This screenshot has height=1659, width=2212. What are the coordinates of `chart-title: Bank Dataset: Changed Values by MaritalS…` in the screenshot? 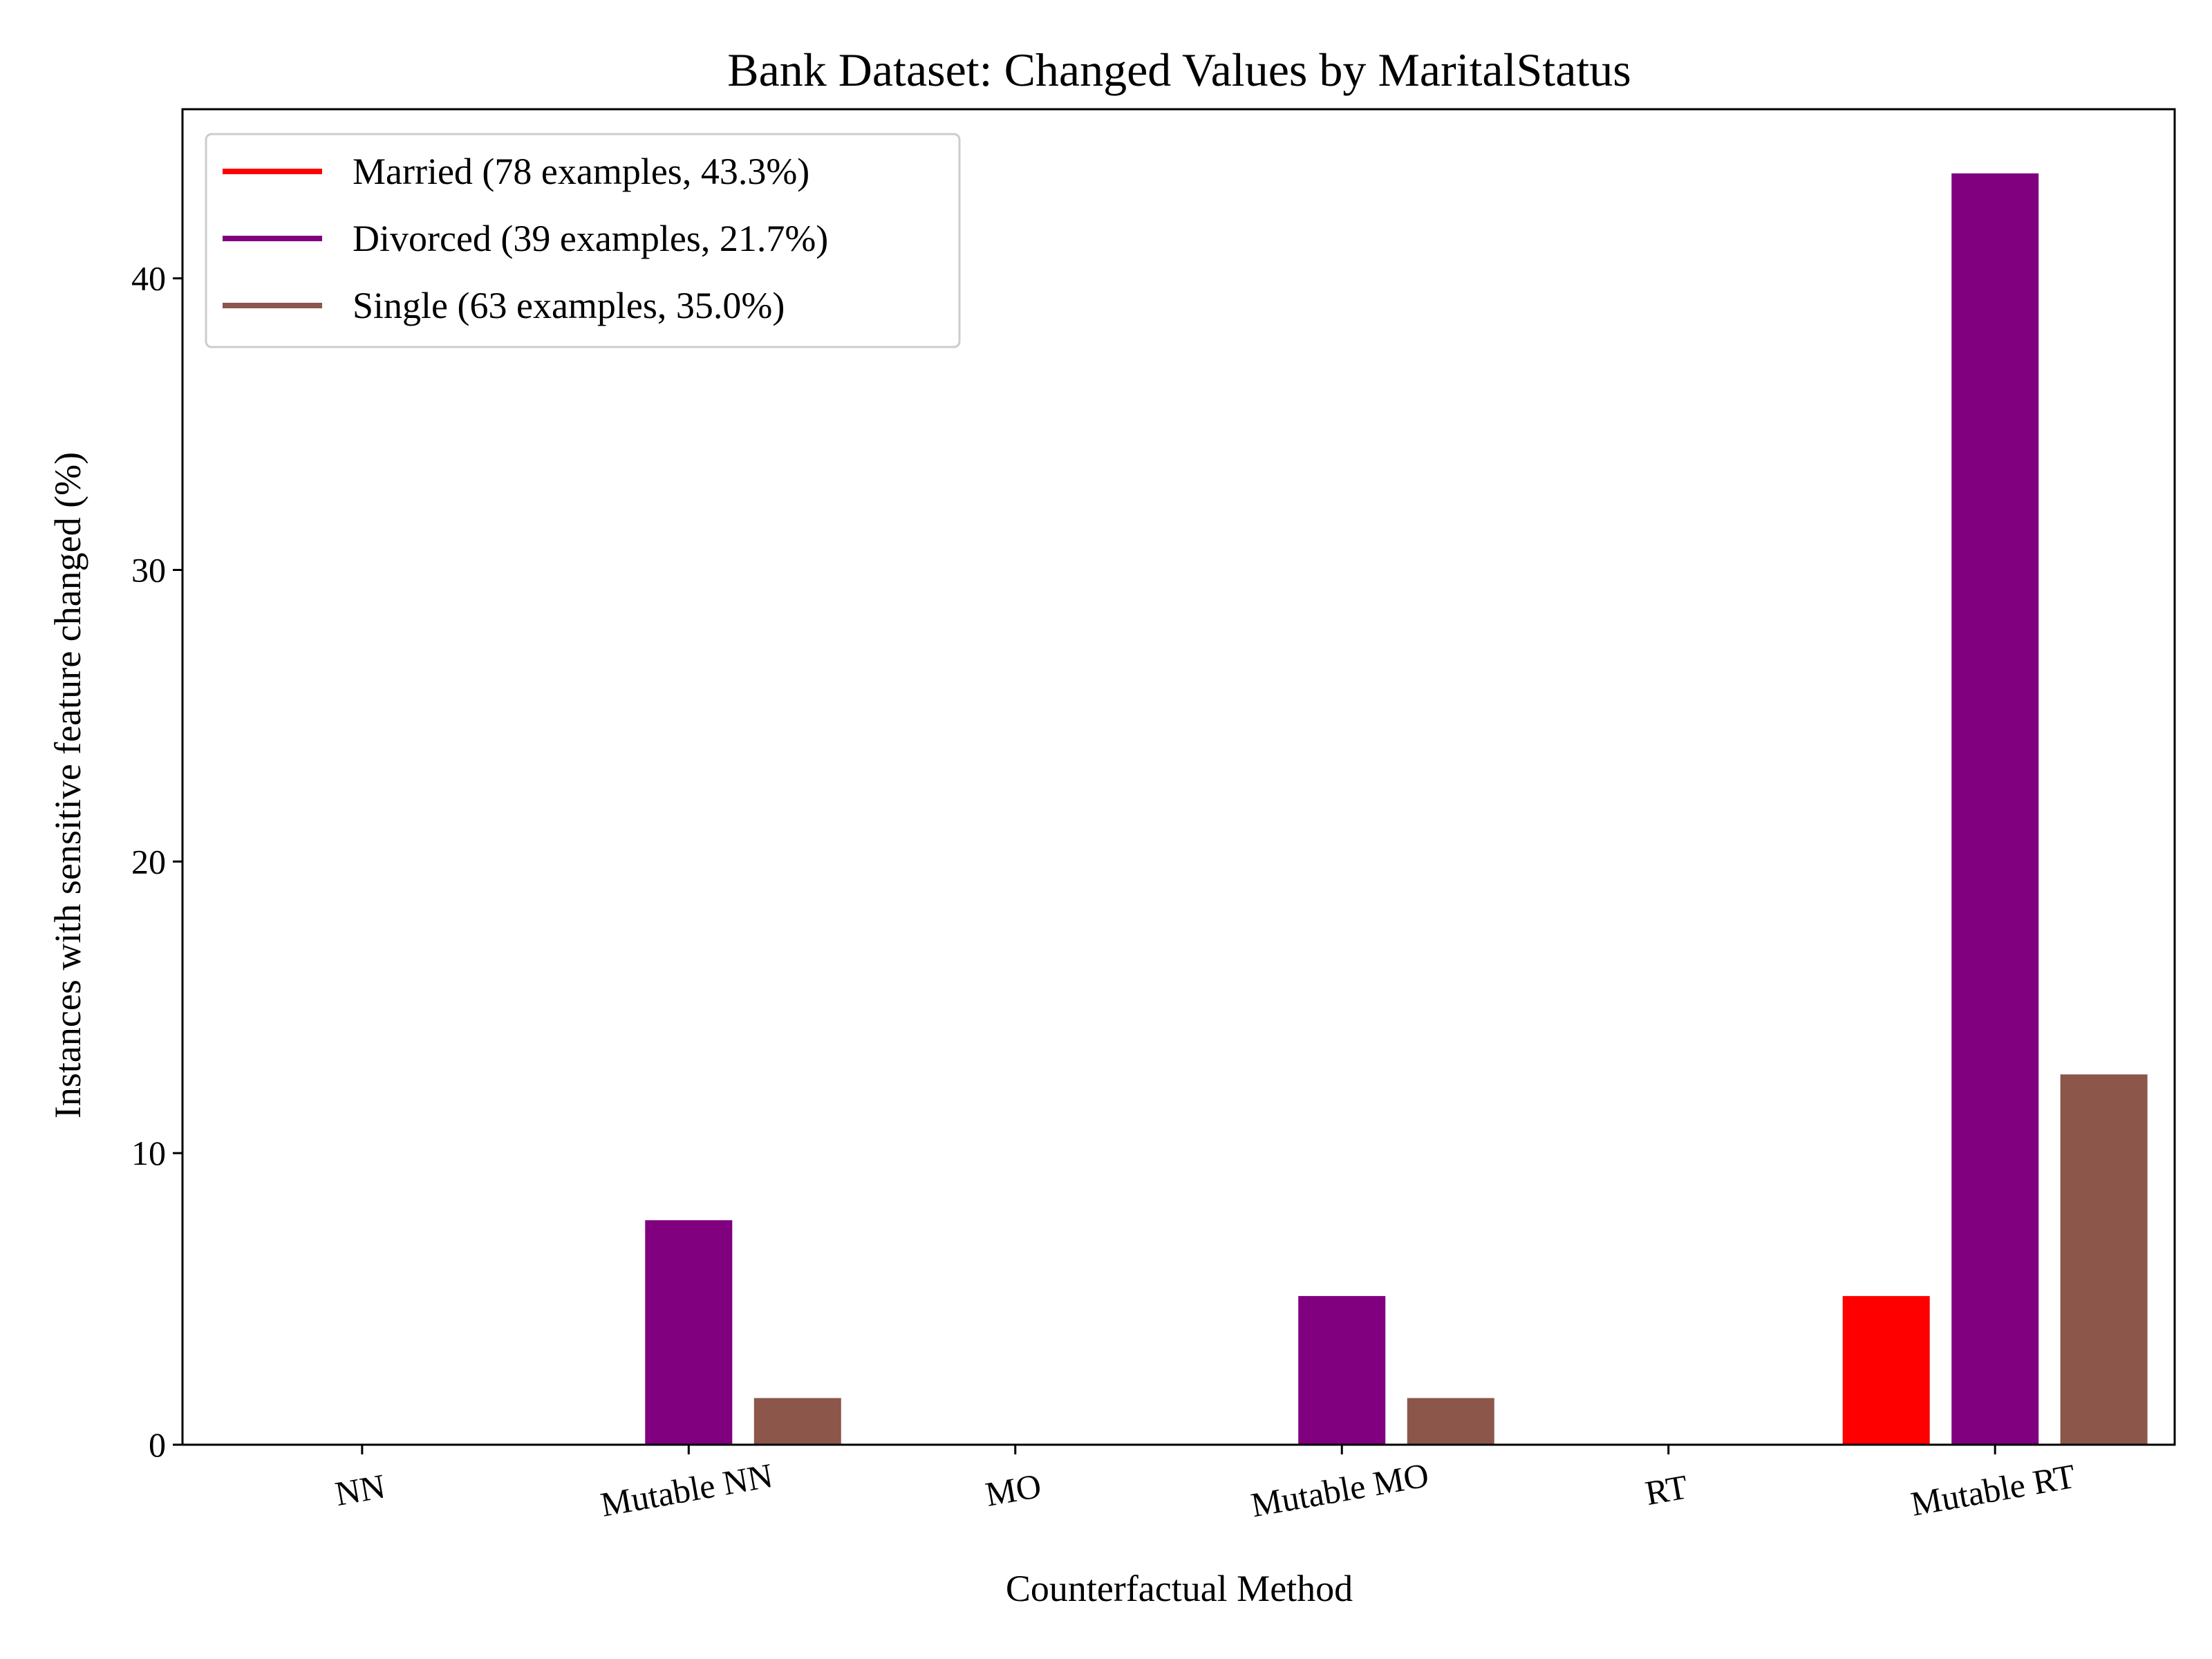 It's located at (1179, 70).